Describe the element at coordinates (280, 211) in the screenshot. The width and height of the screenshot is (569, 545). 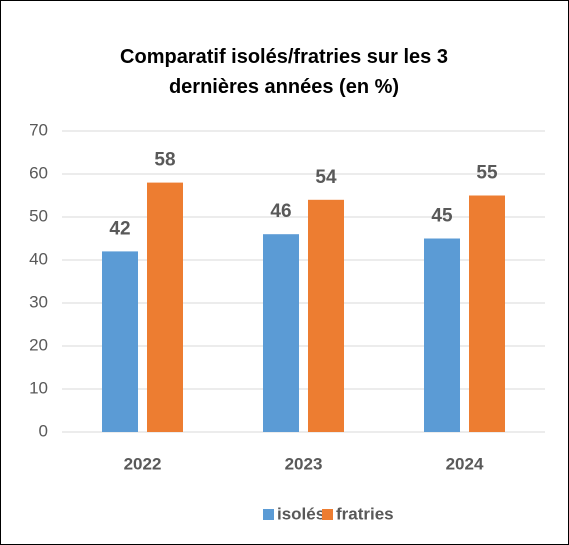
I see `data-label: 46` at that location.